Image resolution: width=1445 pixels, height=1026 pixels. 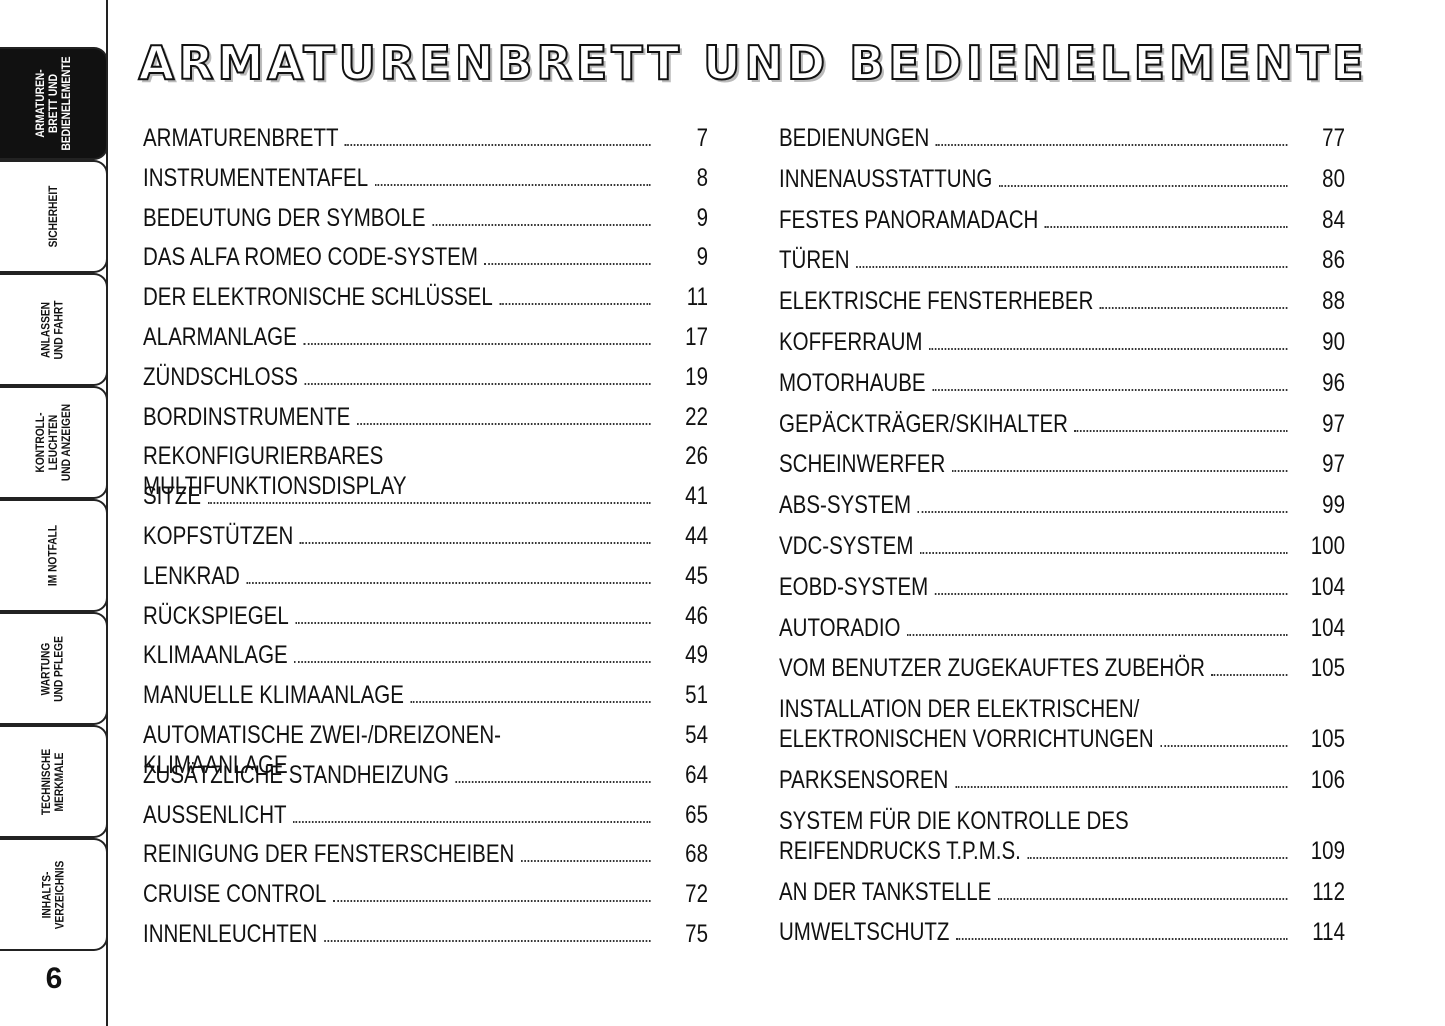 I want to click on section-tab: IM NOTFALL, so click(x=54, y=555).